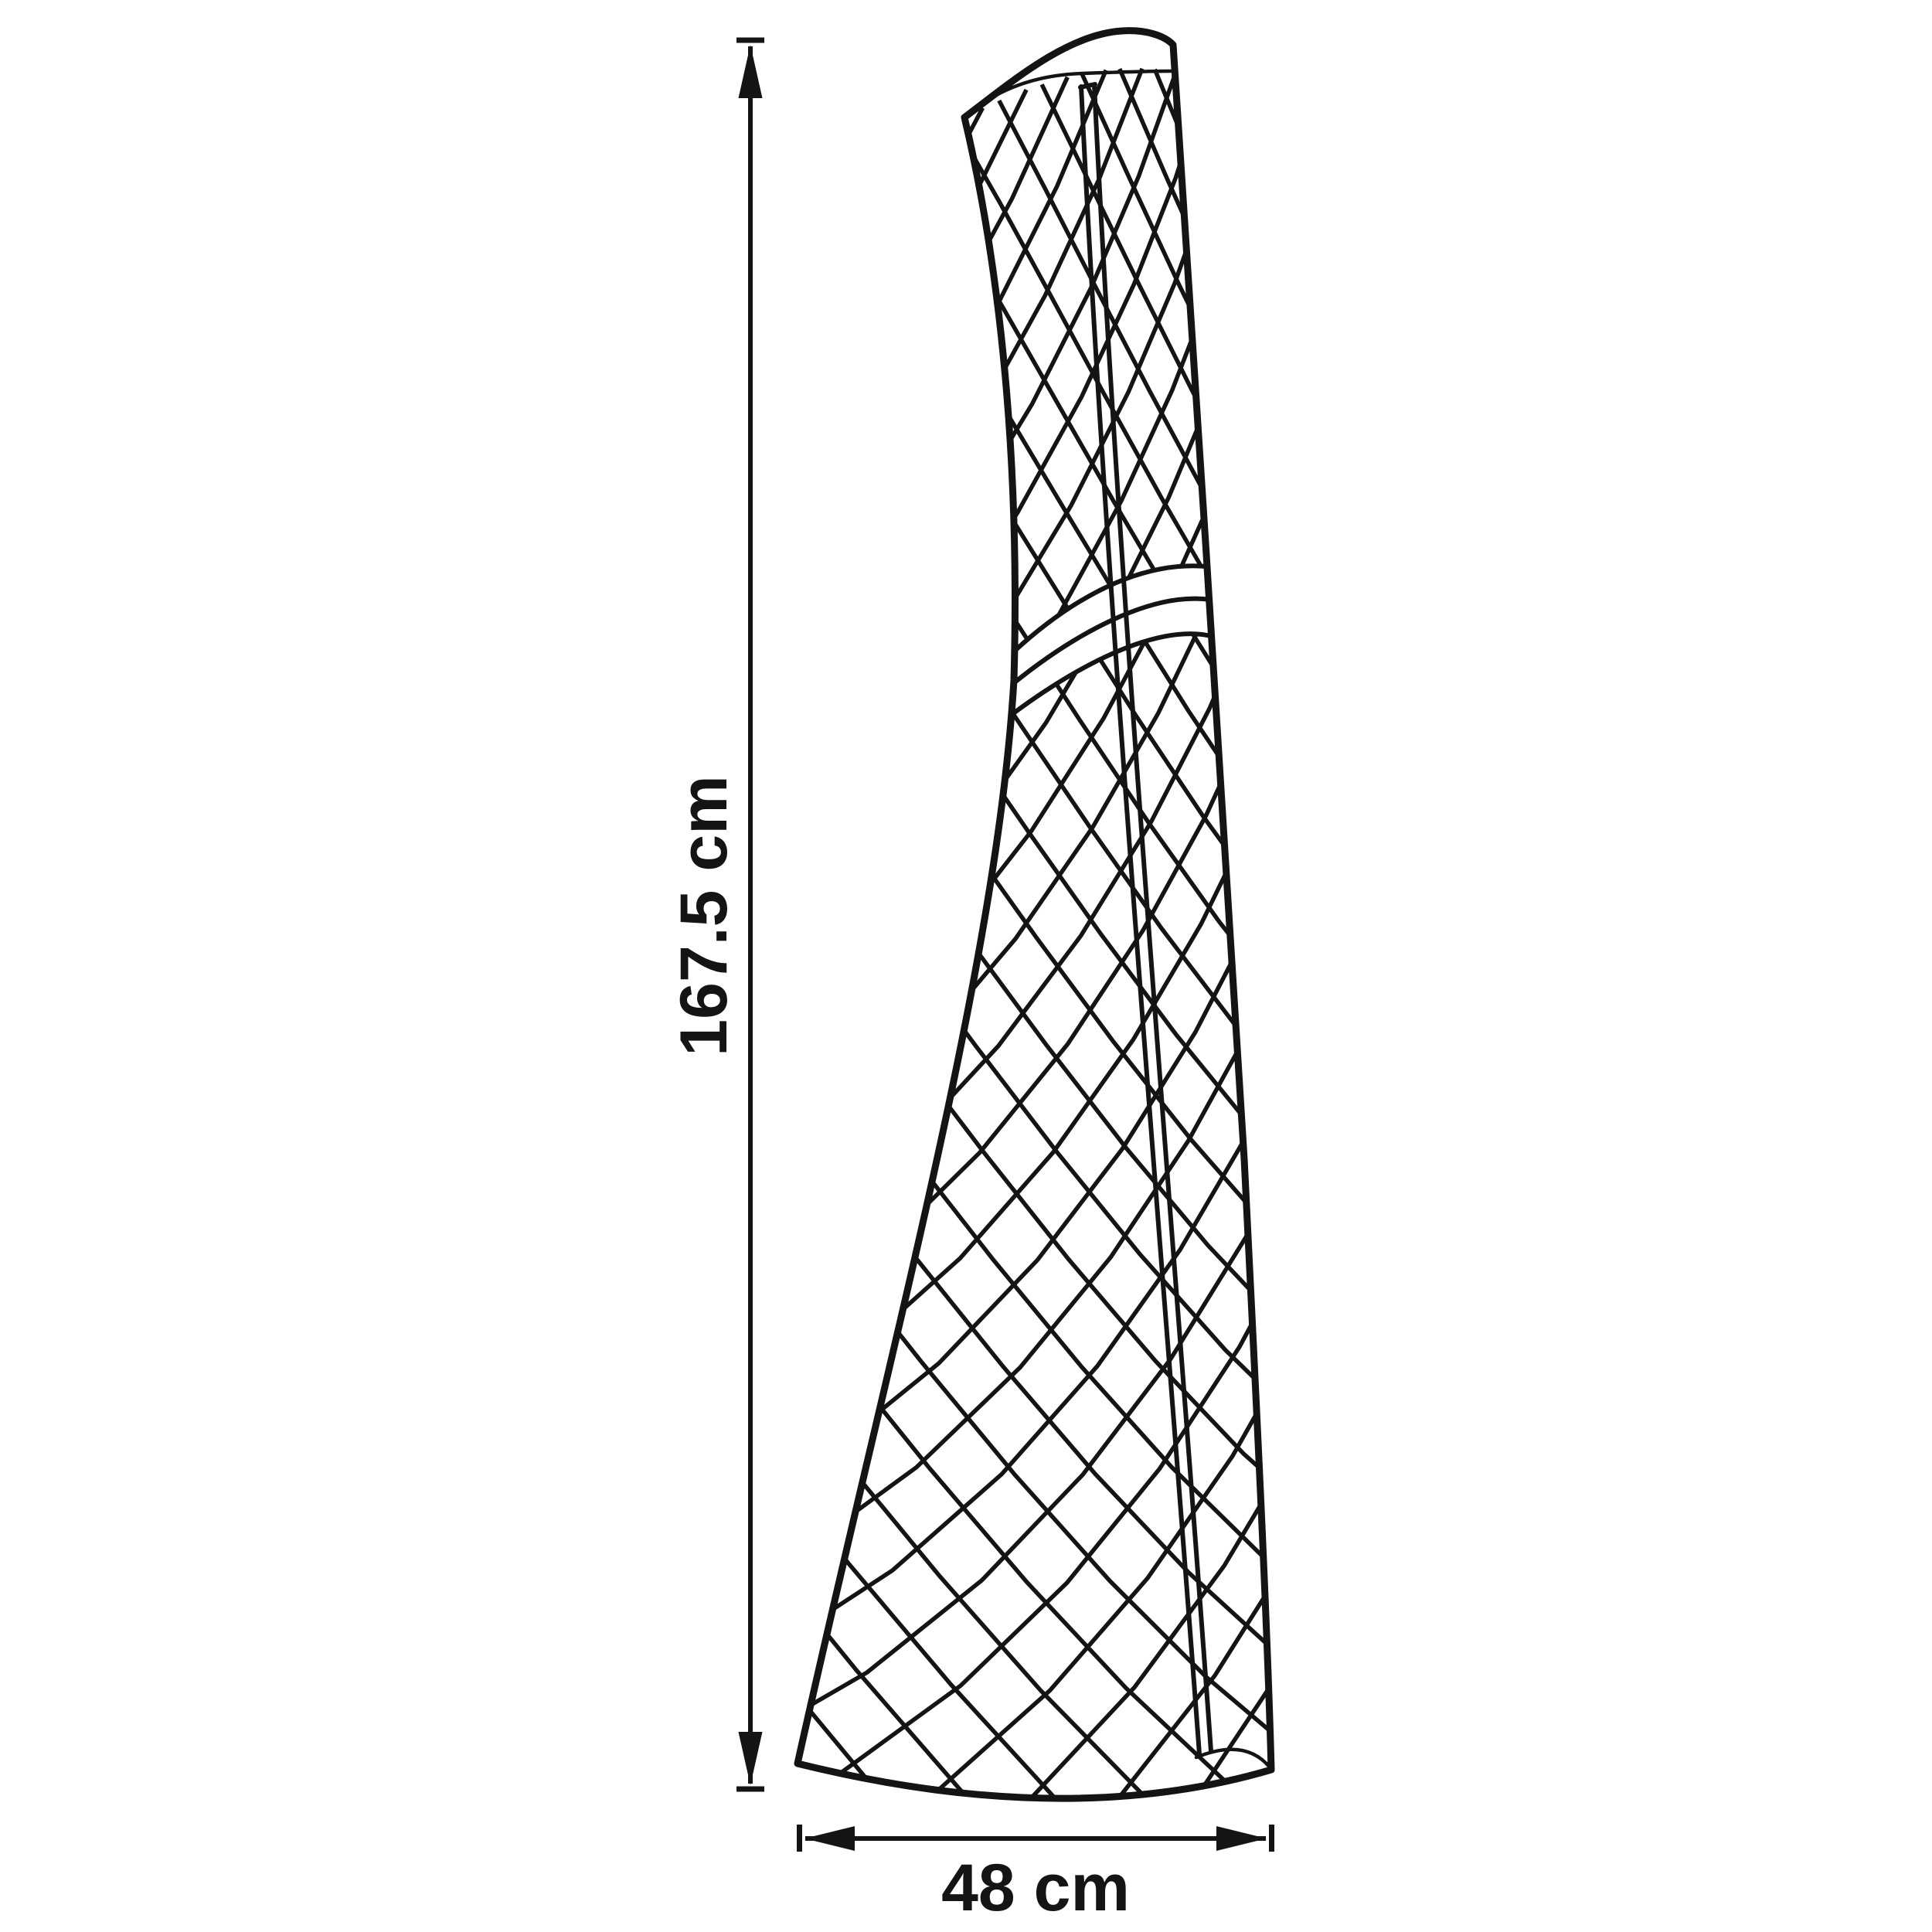  Describe the element at coordinates (1087, 86) in the screenshot. I see `zipper-top-stop` at that location.